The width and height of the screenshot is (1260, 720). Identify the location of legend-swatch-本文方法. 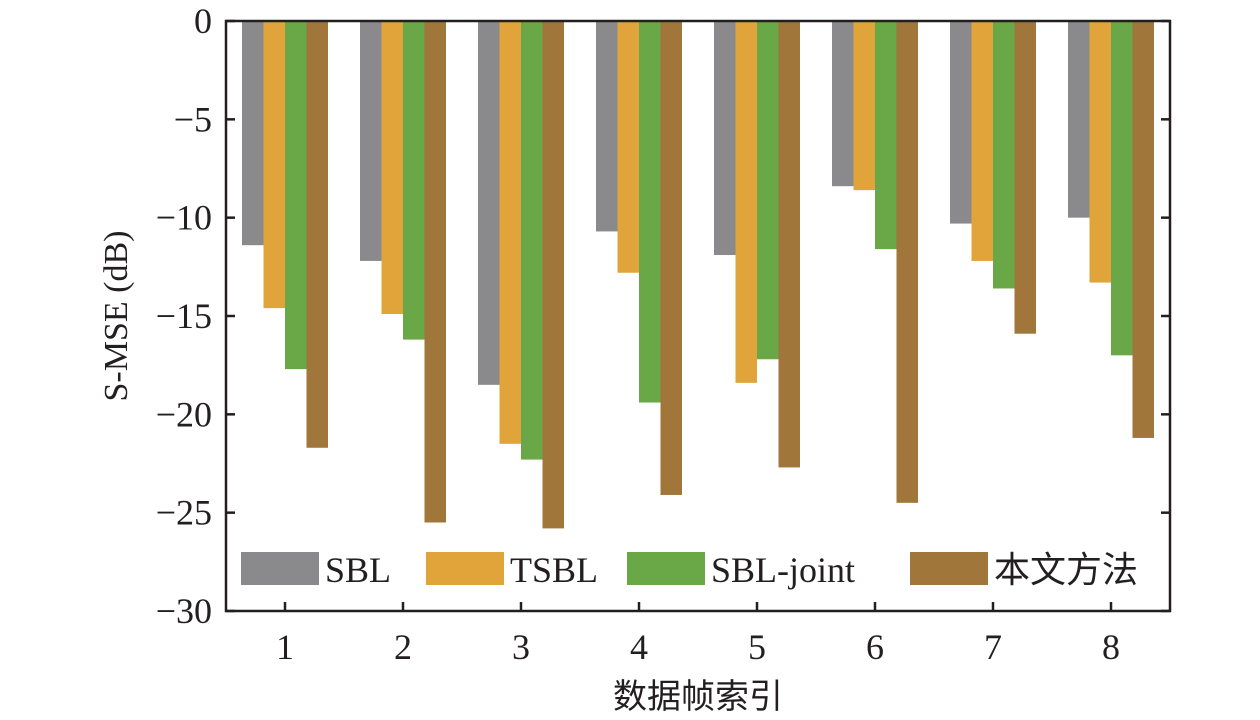
(949, 568).